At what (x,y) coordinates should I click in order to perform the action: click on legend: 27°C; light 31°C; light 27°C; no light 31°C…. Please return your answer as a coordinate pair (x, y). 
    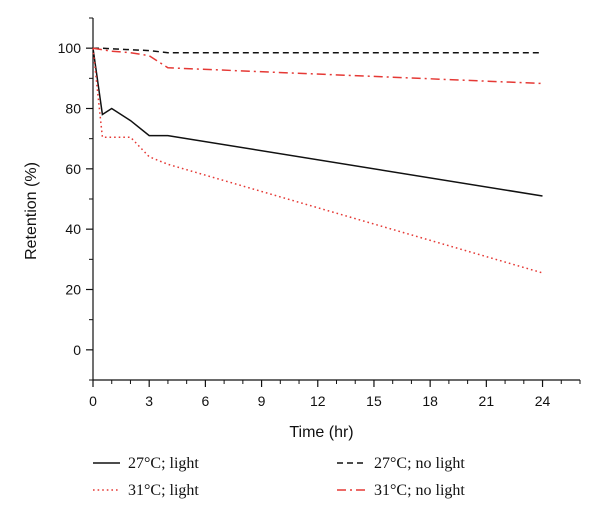
    Looking at the image, I should click on (279, 477).